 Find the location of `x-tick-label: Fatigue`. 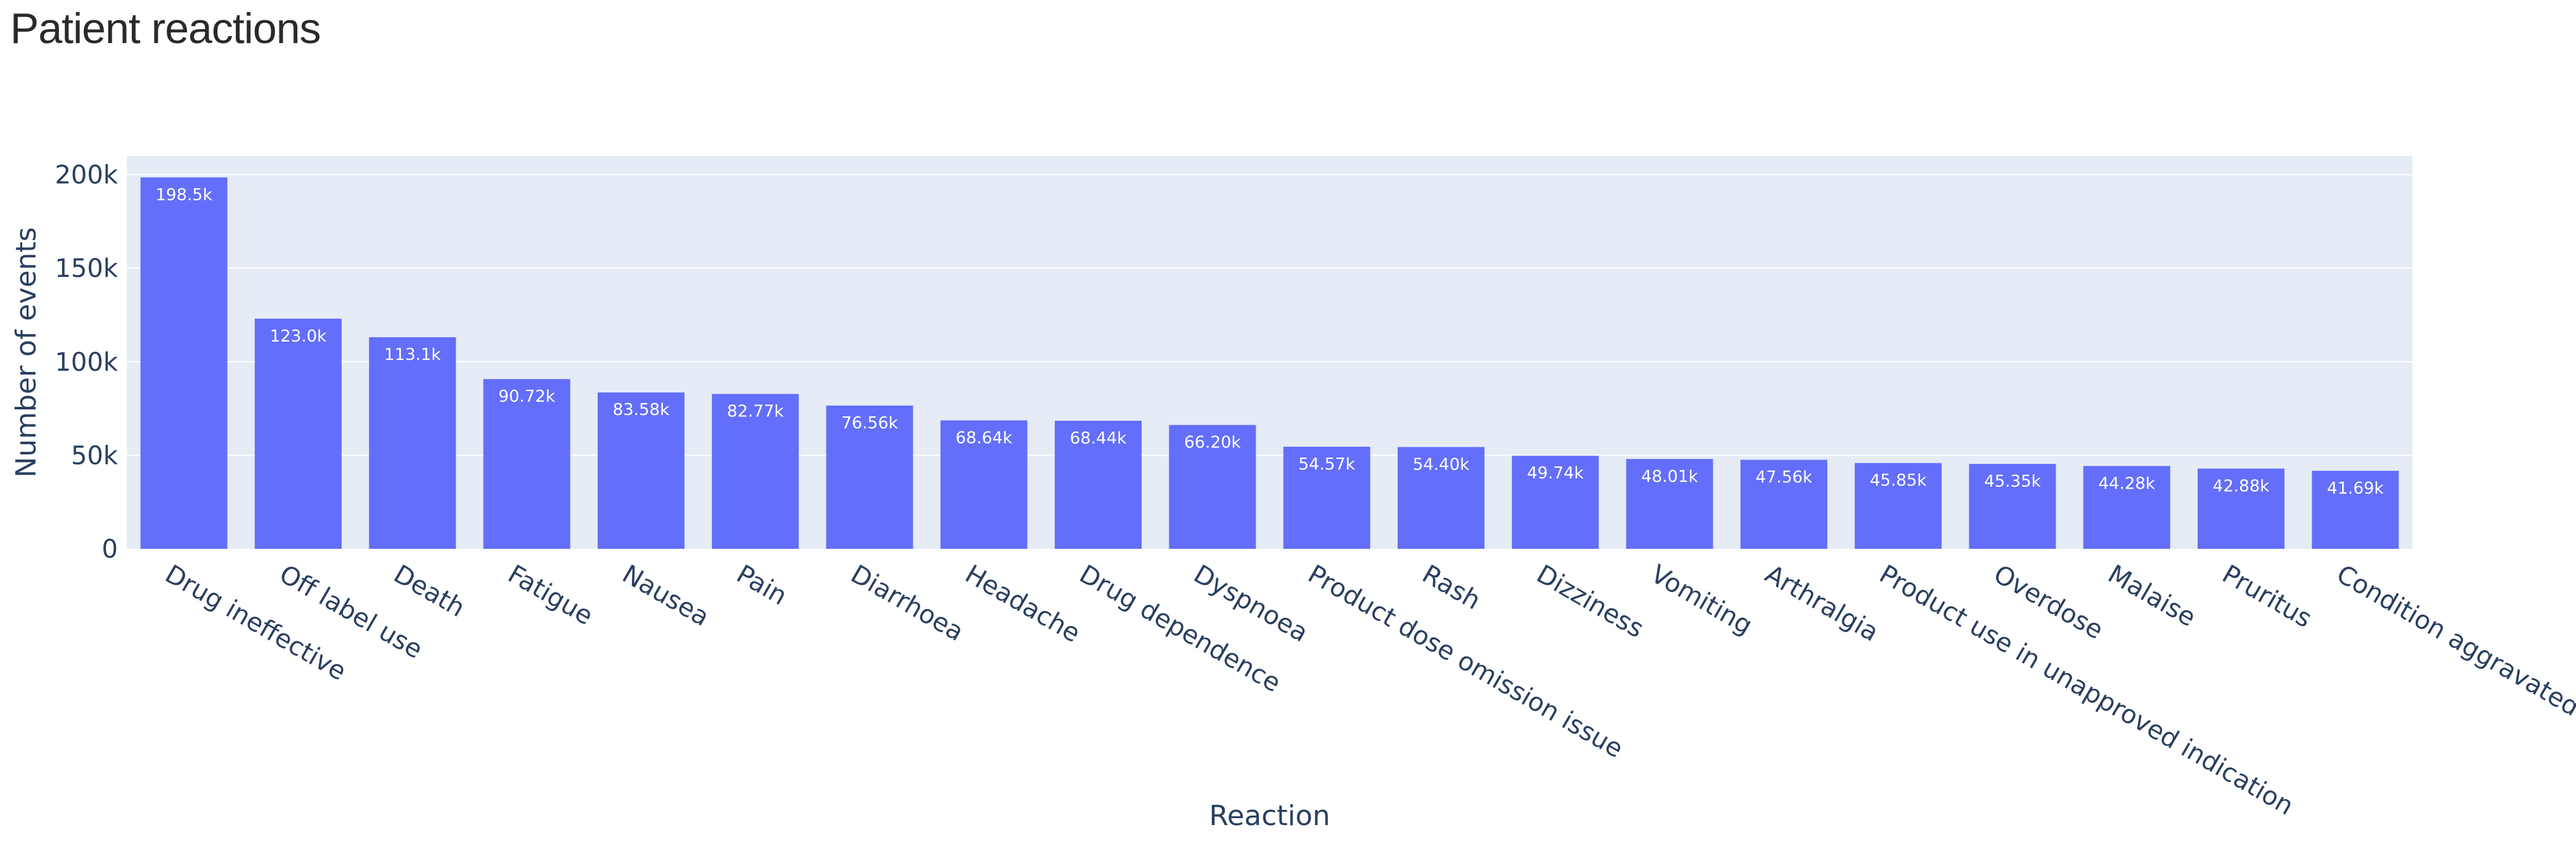

x-tick-label: Fatigue is located at coordinates (550, 595).